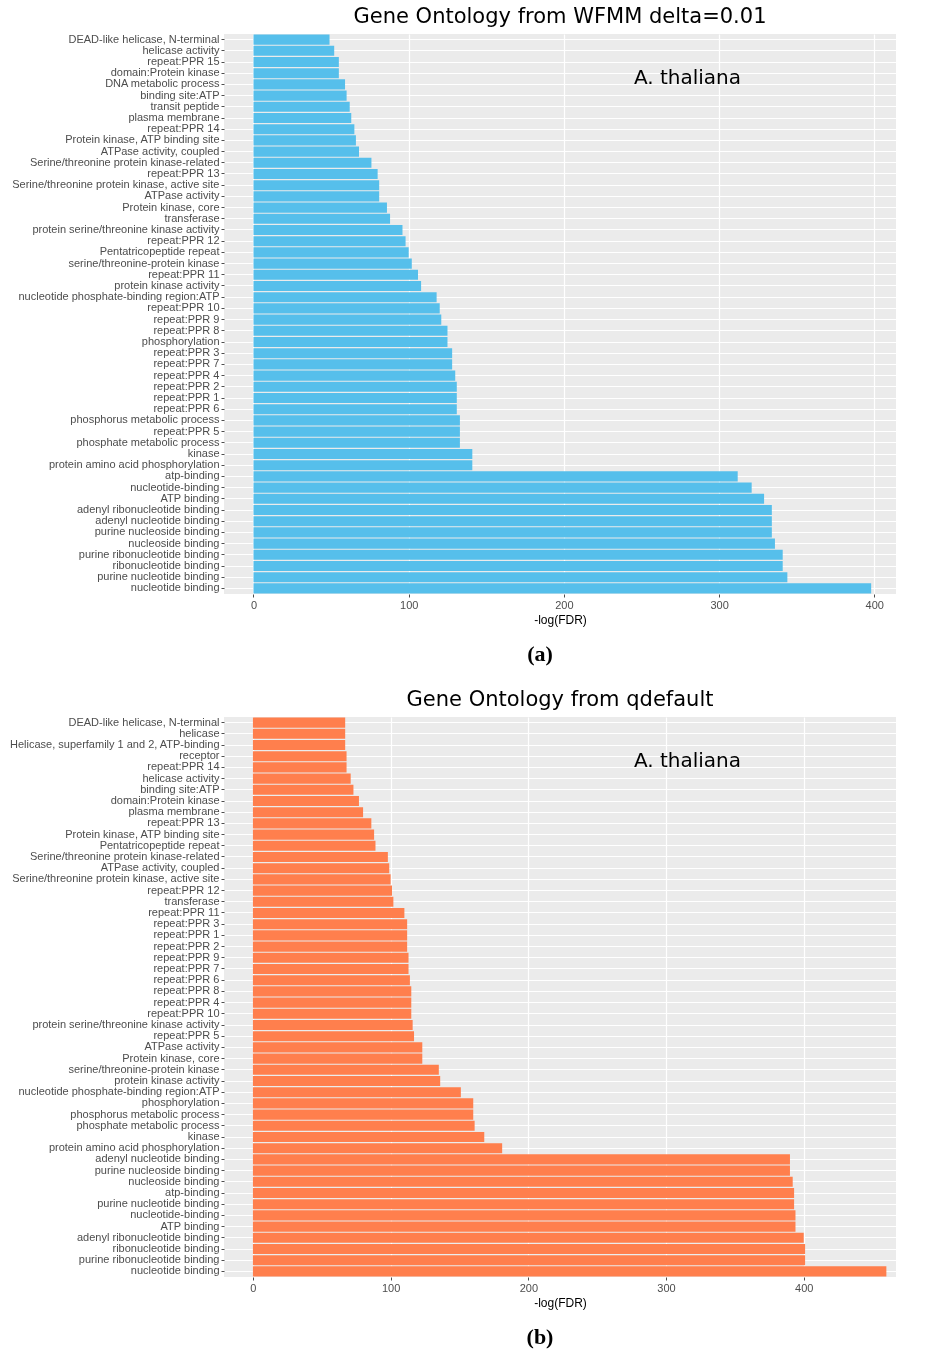 The height and width of the screenshot is (1362, 945). What do you see at coordinates (114, 744) in the screenshot?
I see `y-tick-label: Helicase, superfamily 1 and 2, ATP-binding` at bounding box center [114, 744].